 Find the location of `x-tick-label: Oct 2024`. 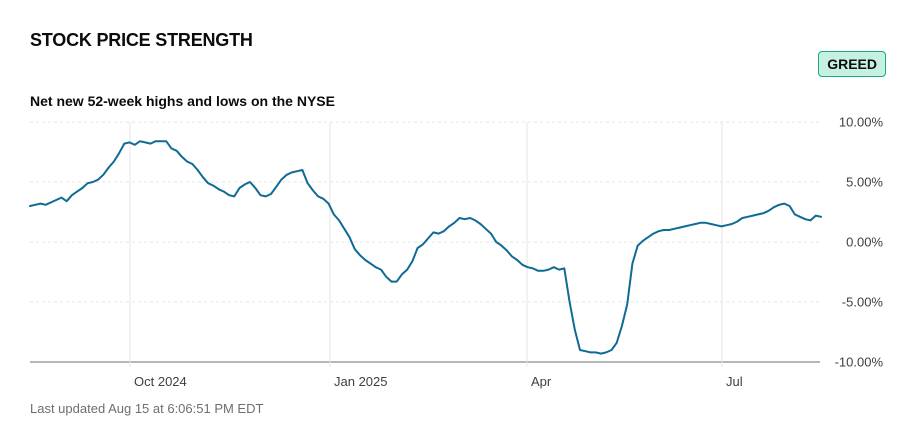

x-tick-label: Oct 2024 is located at coordinates (160, 381).